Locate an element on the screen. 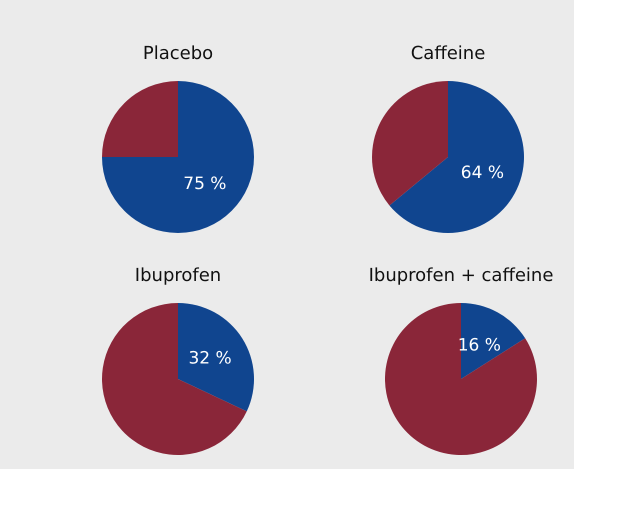 The width and height of the screenshot is (637, 532). chart-title: Ibuprofen is located at coordinates (178, 275).